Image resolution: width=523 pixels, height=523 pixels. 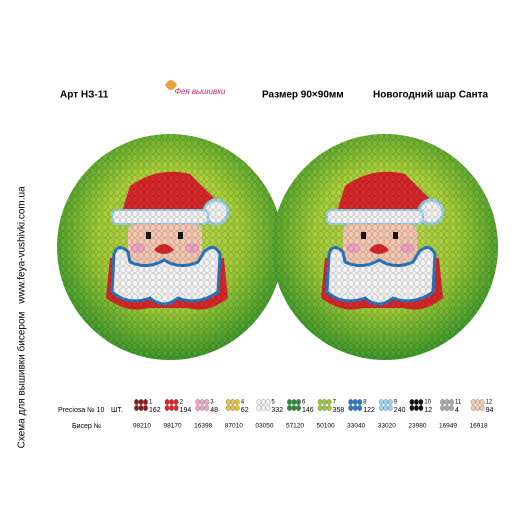 What do you see at coordinates (308, 410) in the screenshot?
I see `swatch-count: 146` at bounding box center [308, 410].